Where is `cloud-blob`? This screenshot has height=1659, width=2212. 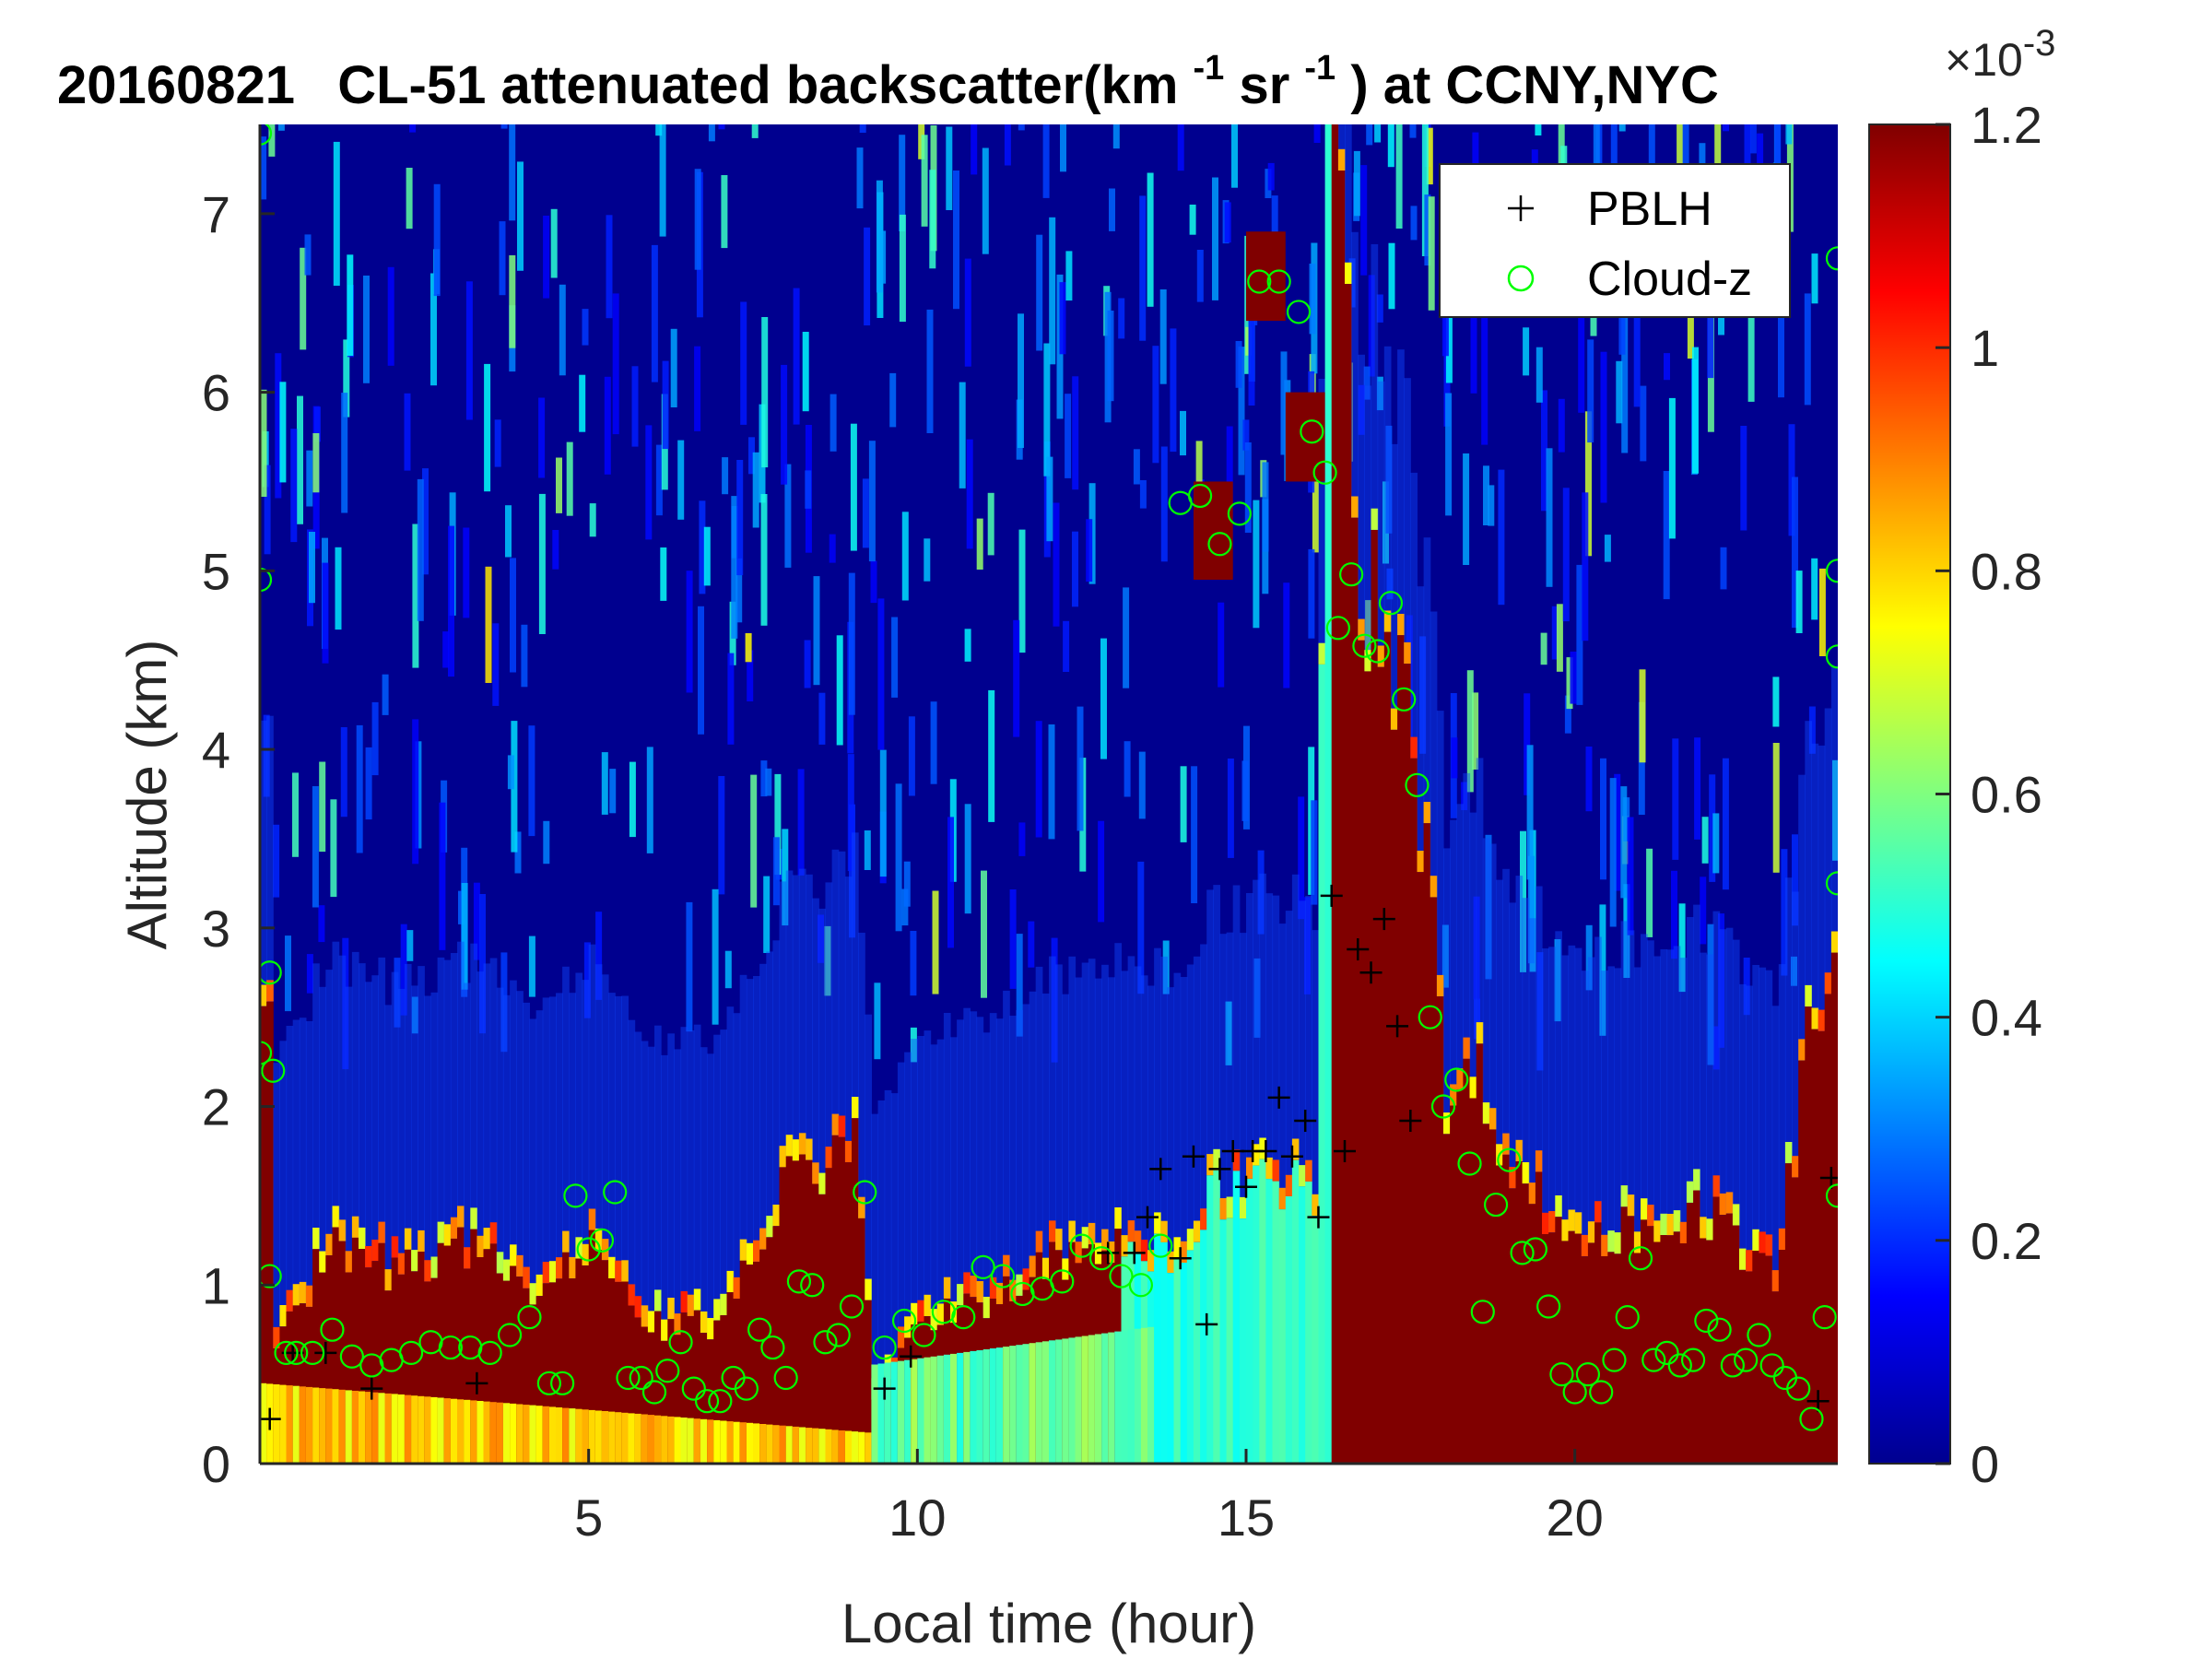 cloud-blob is located at coordinates (1305, 437).